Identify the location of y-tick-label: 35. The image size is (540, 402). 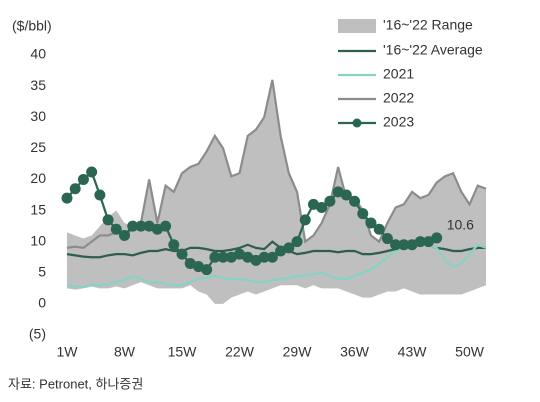
(38, 85).